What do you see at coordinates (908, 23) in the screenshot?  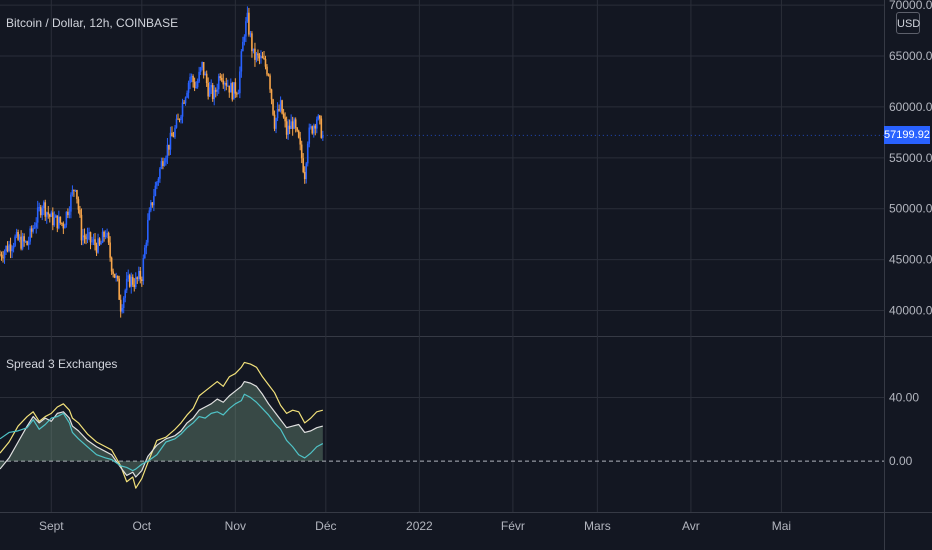 I see `currency-badge: USD` at bounding box center [908, 23].